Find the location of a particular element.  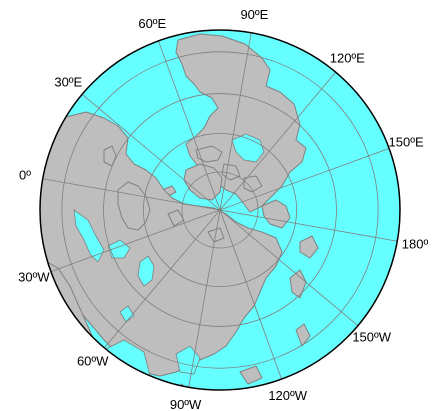

meridian--180 is located at coordinates (308, 225).